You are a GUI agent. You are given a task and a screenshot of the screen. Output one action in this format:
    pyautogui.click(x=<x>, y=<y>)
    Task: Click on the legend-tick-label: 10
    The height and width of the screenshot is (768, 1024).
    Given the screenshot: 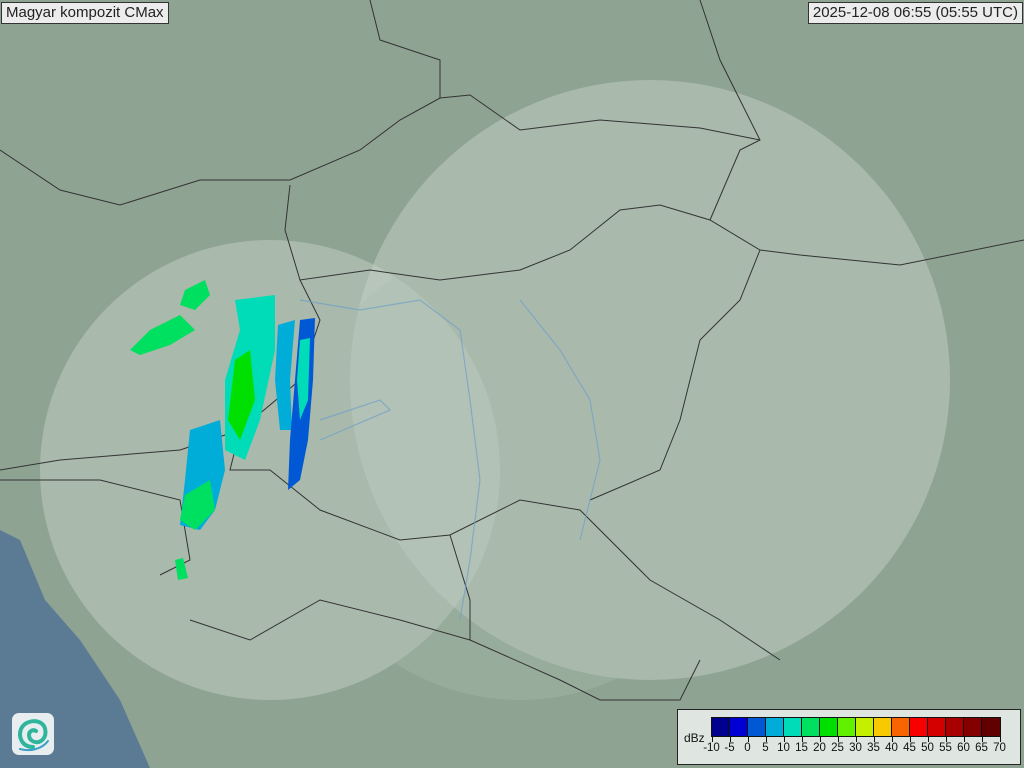 What is the action you would take?
    pyautogui.click(x=783, y=748)
    